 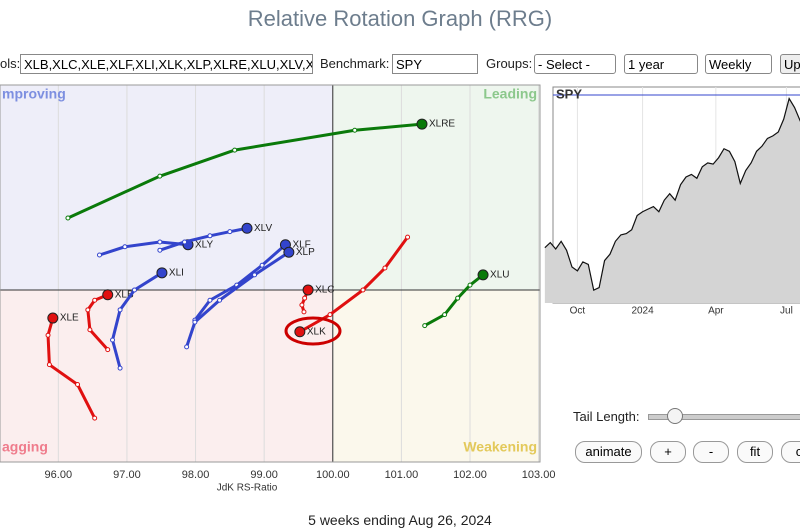 I want to click on slider-track, so click(x=724, y=417).